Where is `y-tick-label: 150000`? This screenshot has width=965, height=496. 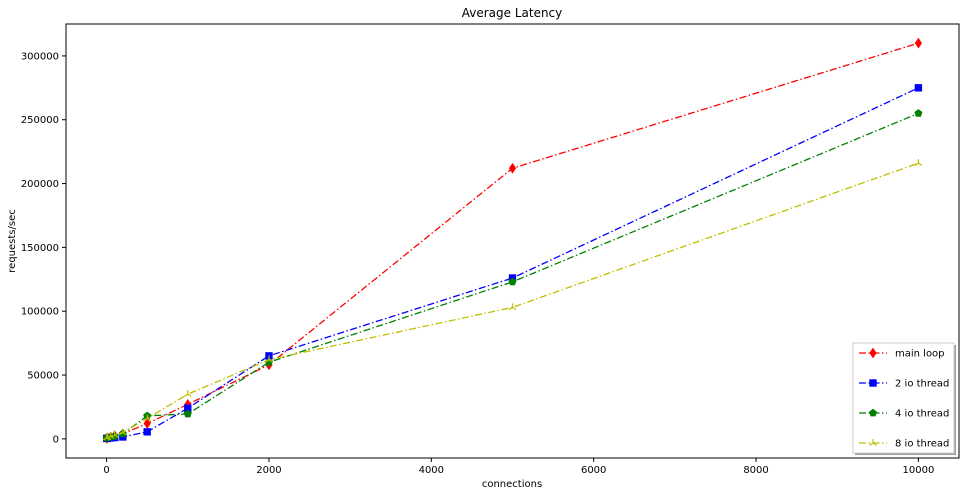
y-tick-label: 150000 is located at coordinates (40, 248).